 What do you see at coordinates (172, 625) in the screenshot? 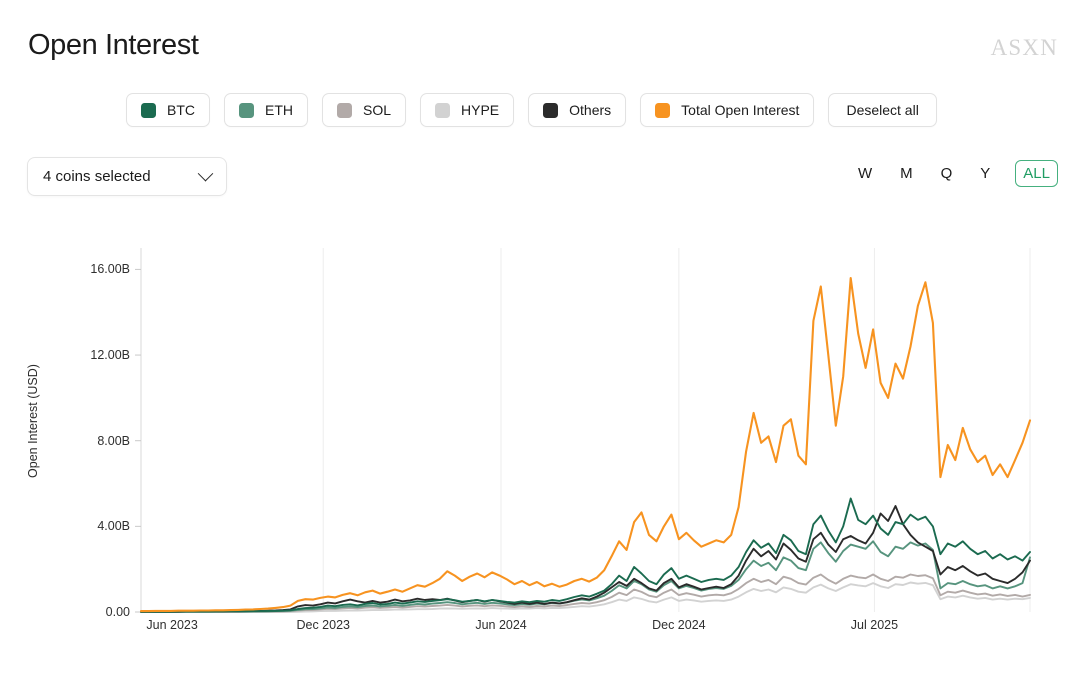
I see `x-tick-label: Jun 2023` at bounding box center [172, 625].